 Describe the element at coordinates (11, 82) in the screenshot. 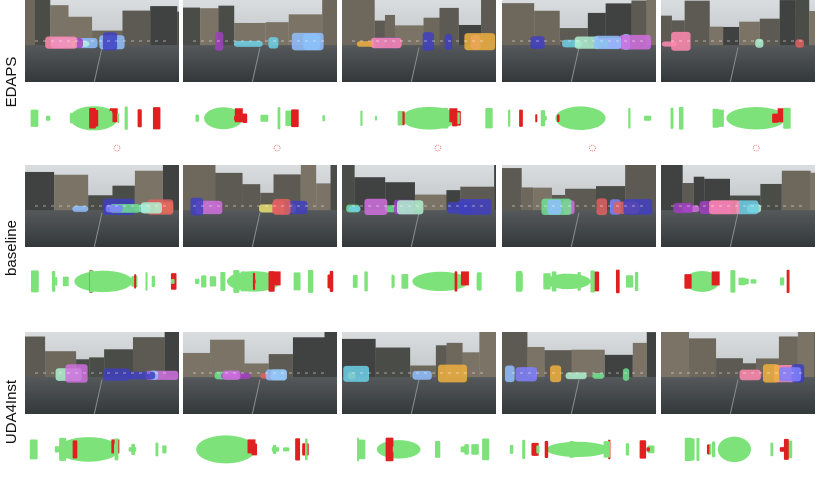

I see `row-label: EDAPS` at that location.